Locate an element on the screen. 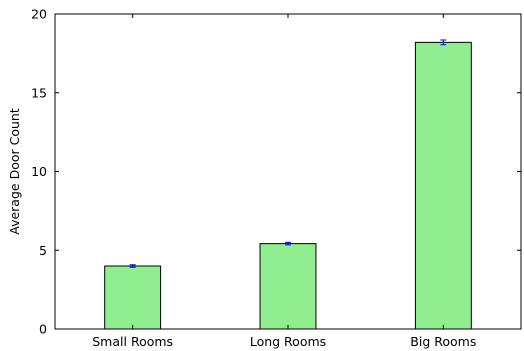  y-tick-label: 10 is located at coordinates (39, 171).